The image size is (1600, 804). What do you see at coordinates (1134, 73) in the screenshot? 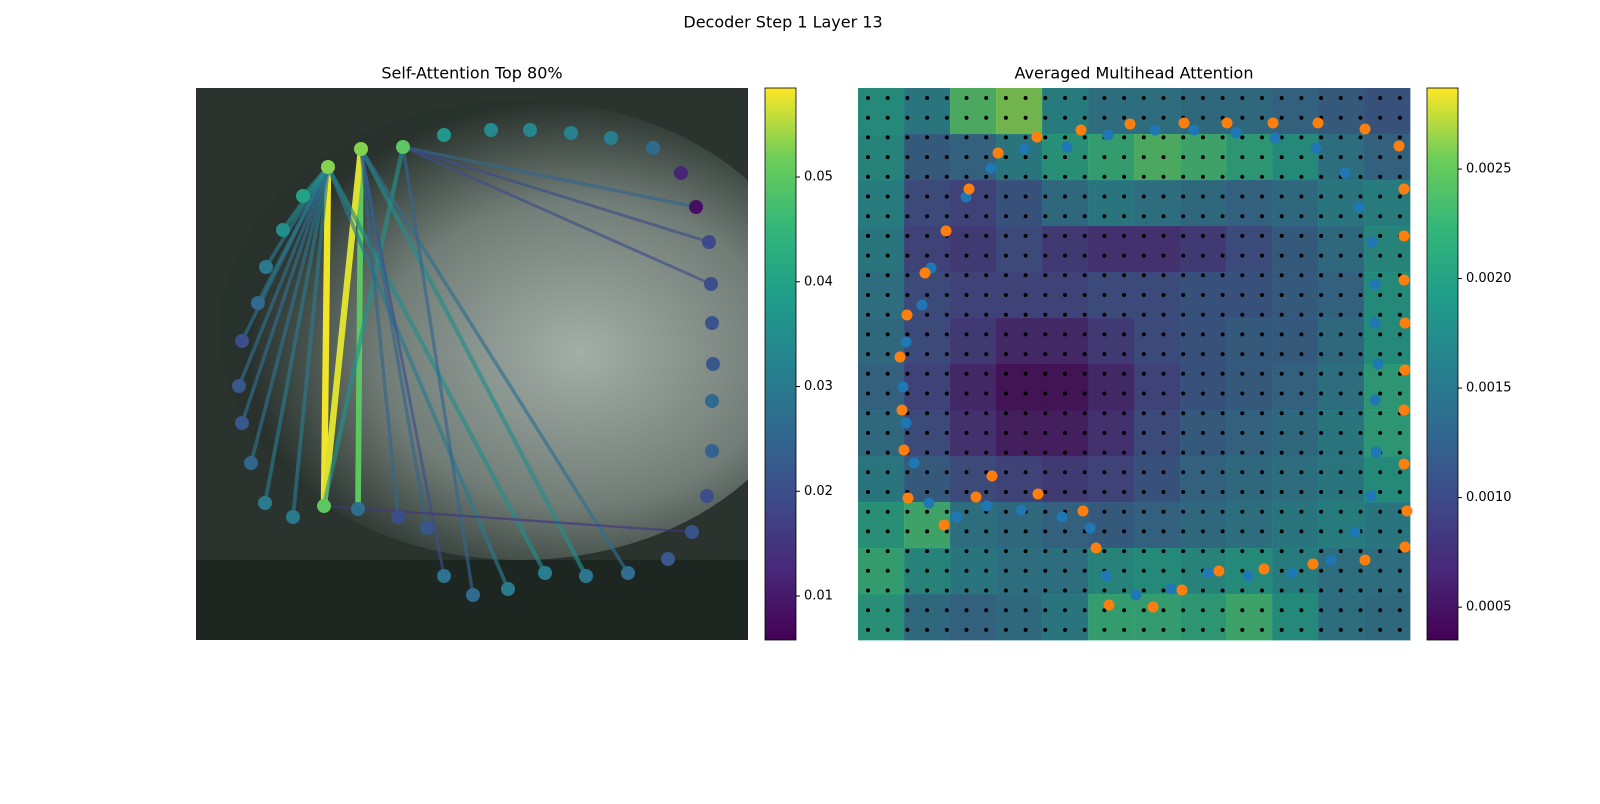
I see `subplot-title: Averaged Multihead Attention` at bounding box center [1134, 73].